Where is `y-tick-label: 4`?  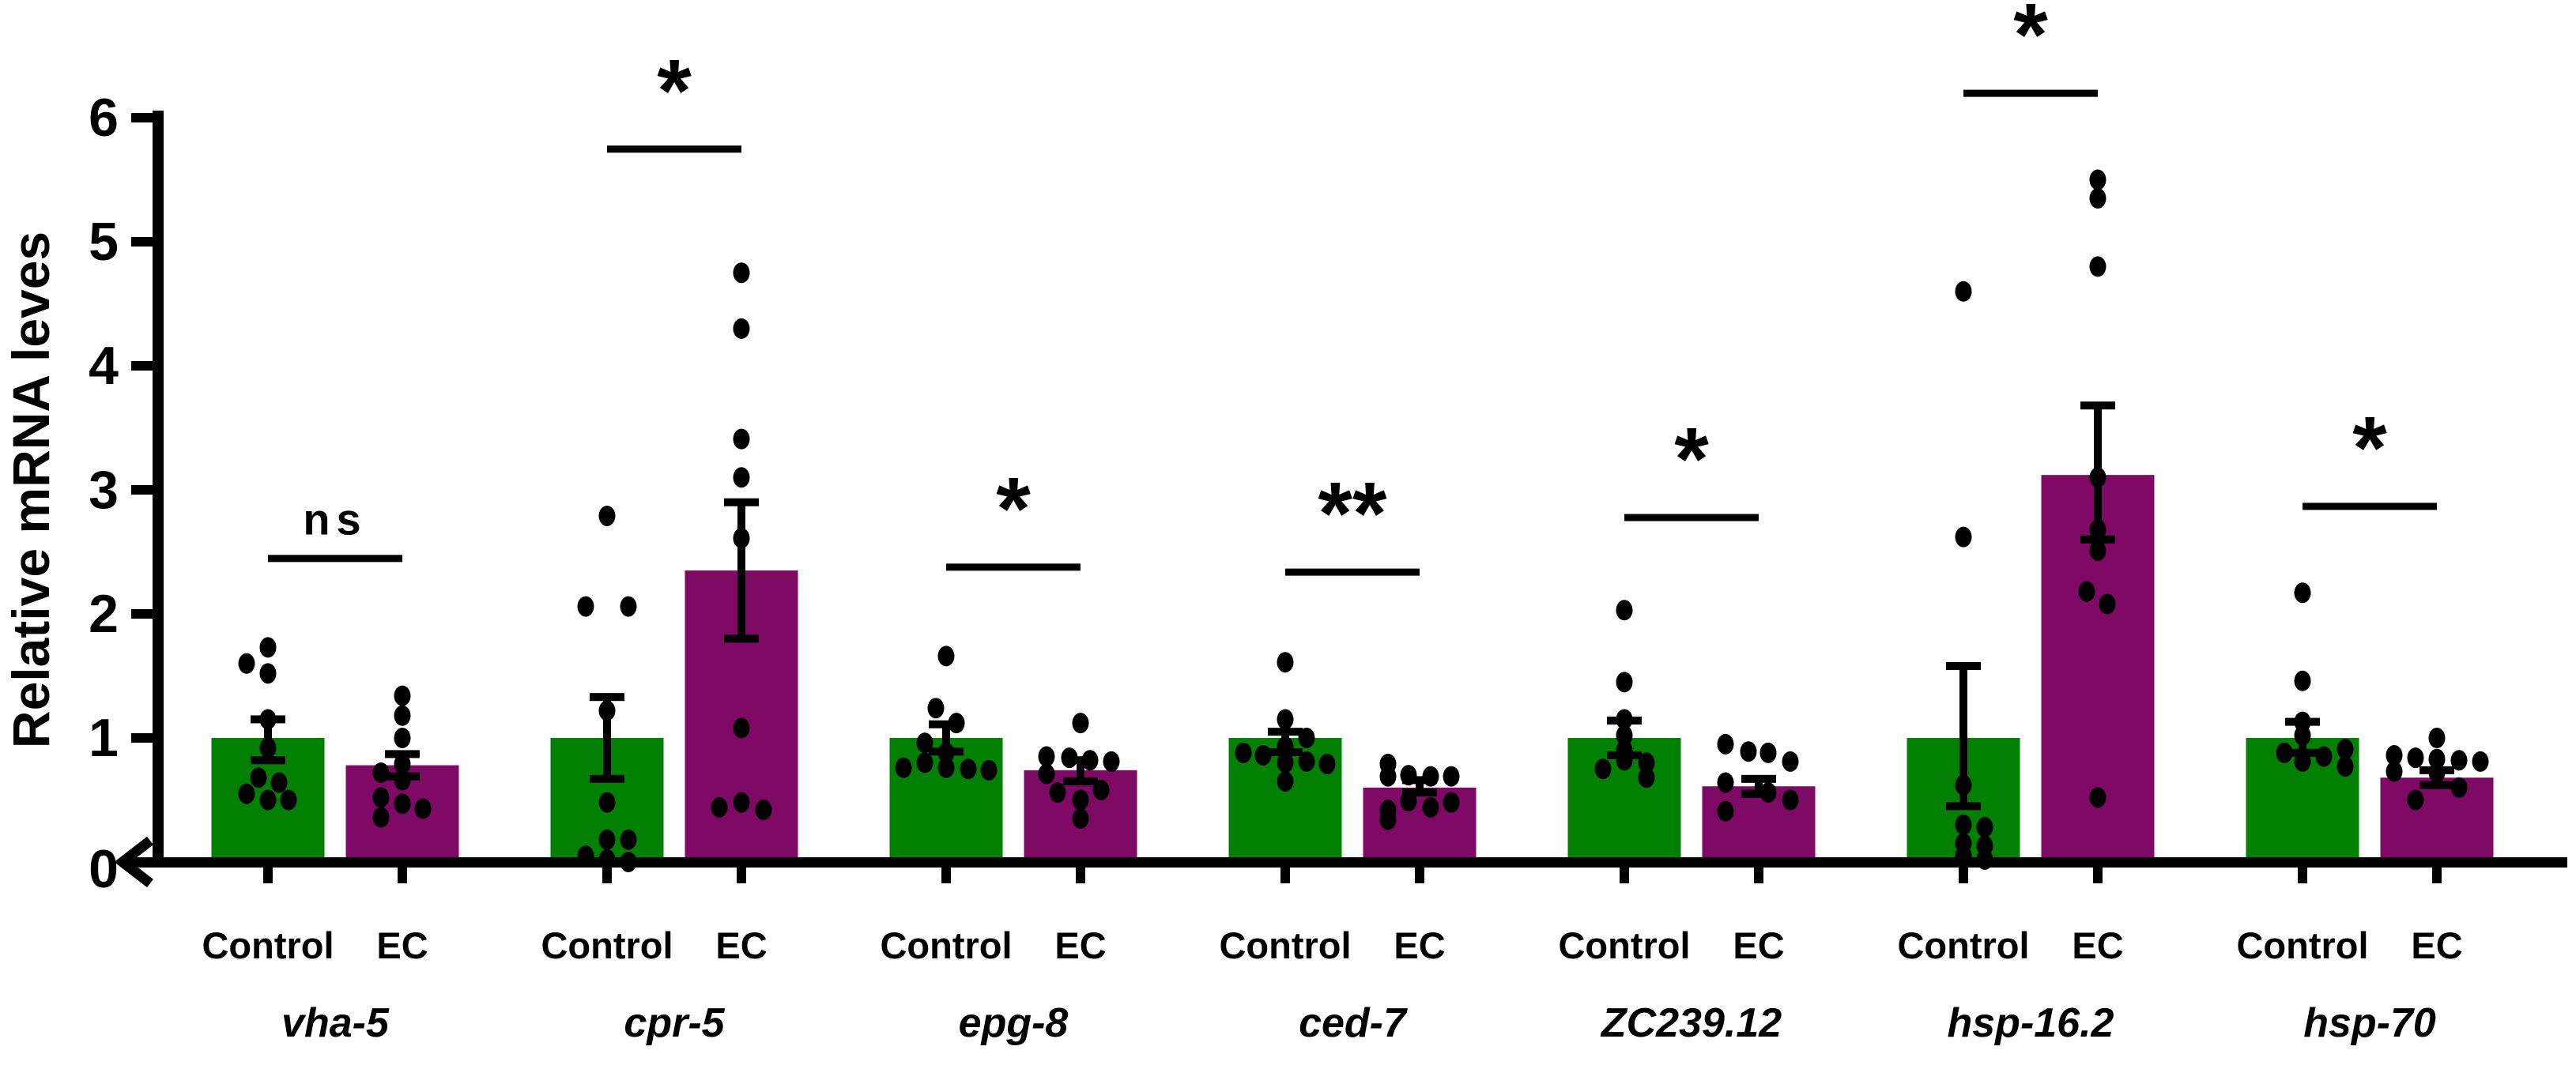 y-tick-label: 4 is located at coordinates (104, 366).